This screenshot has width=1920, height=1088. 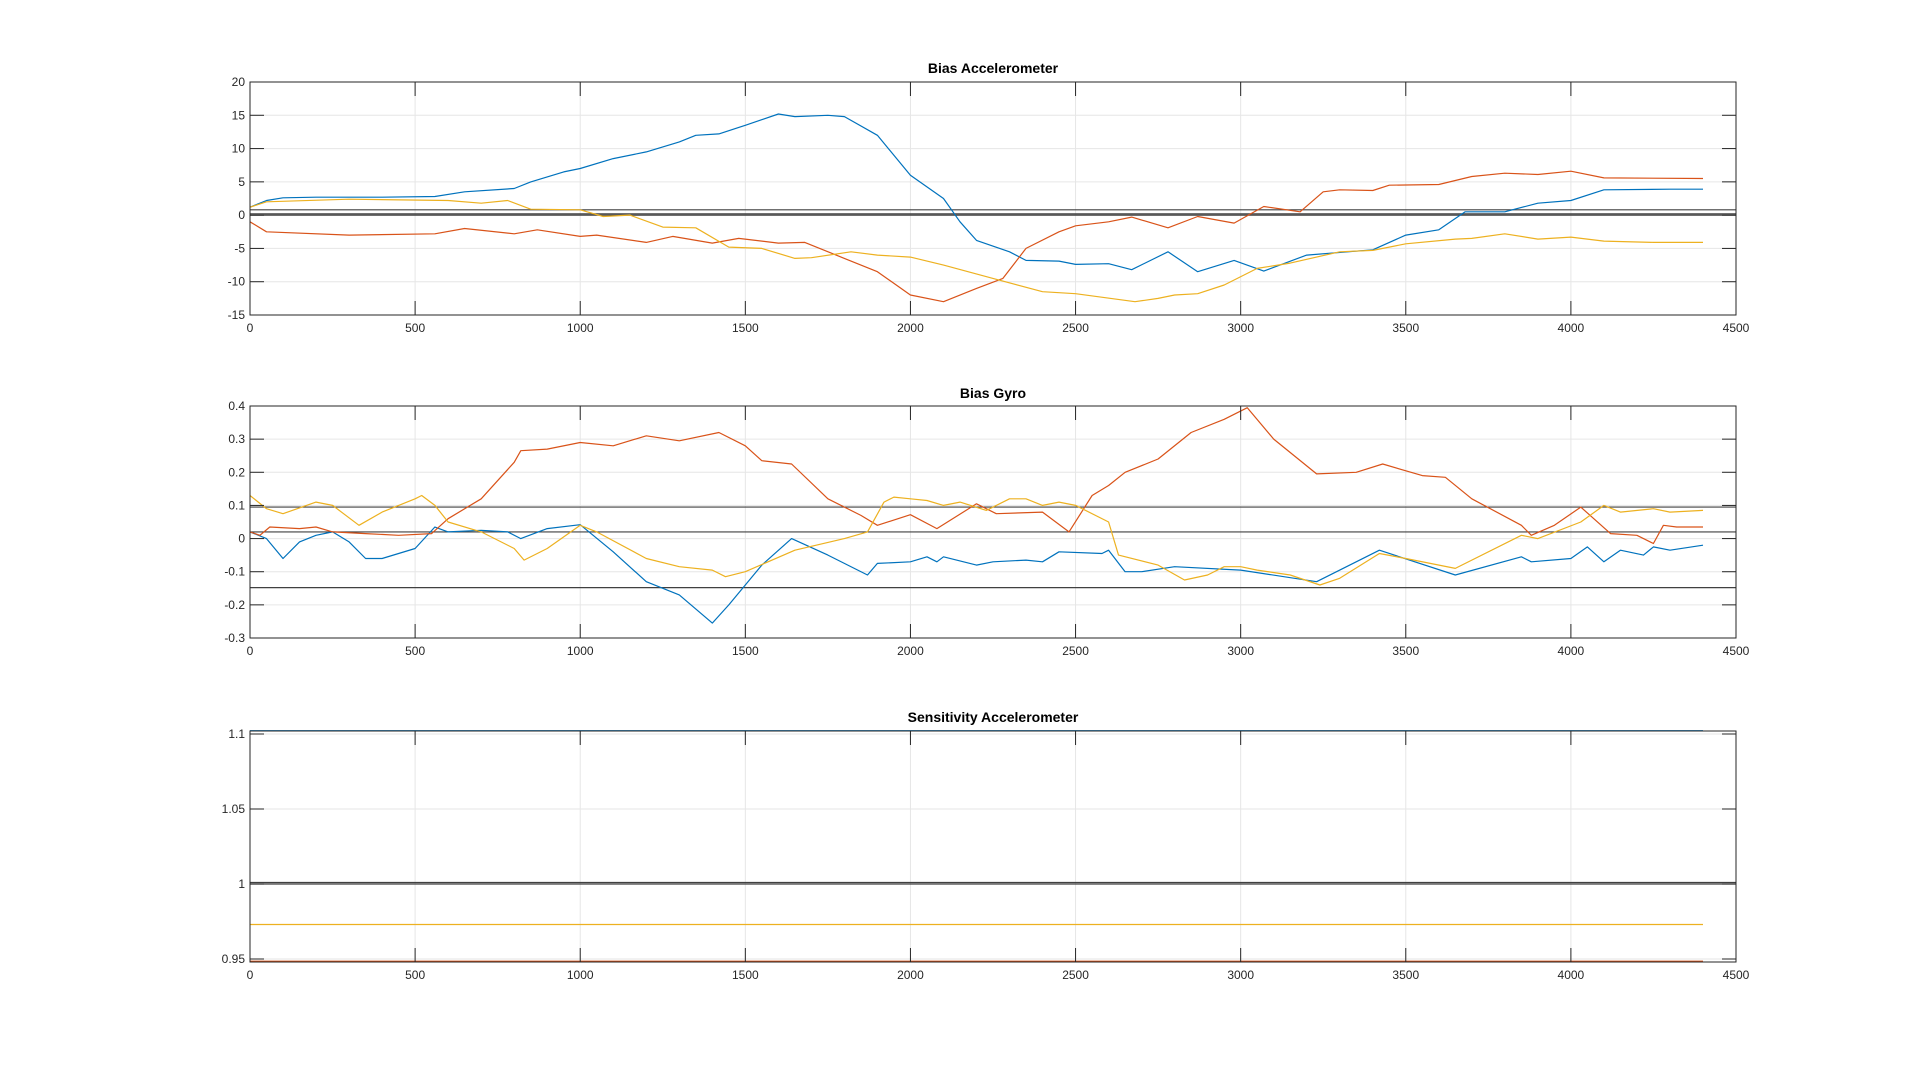 What do you see at coordinates (234, 572) in the screenshot?
I see `y-tick-label: -0.1` at bounding box center [234, 572].